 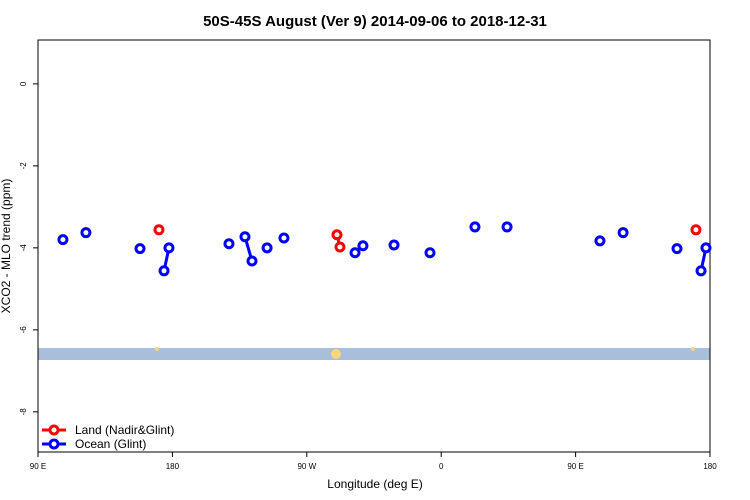 What do you see at coordinates (23, 166) in the screenshot?
I see `y-tick-label: -2` at bounding box center [23, 166].